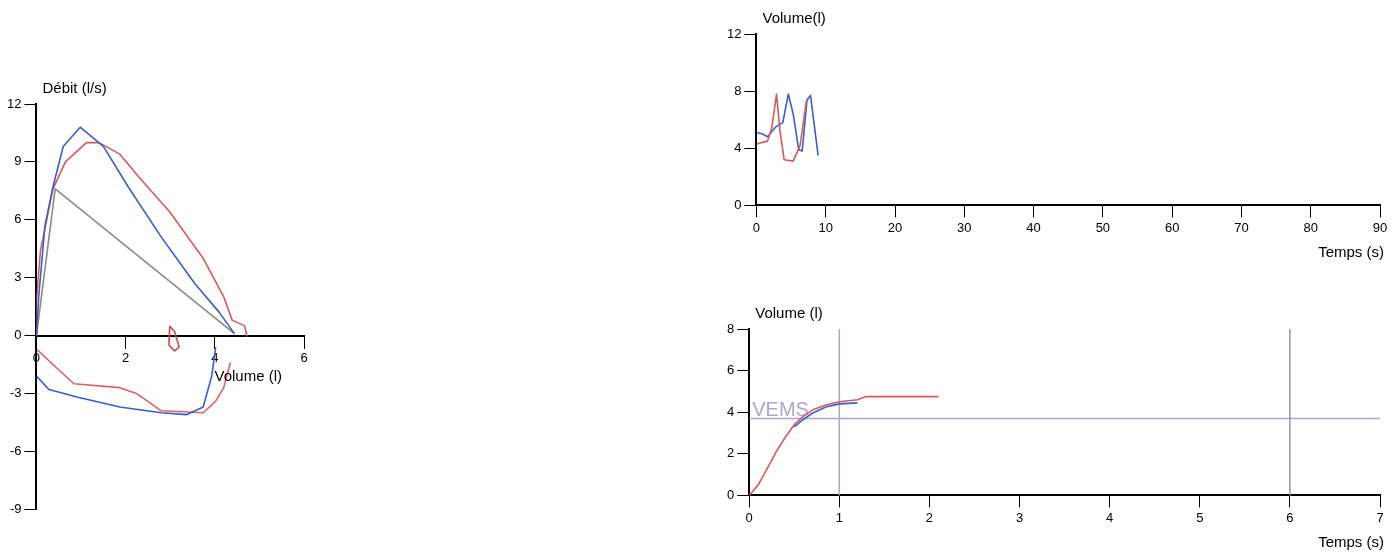  What do you see at coordinates (1241, 227) in the screenshot?
I see `x-tick-label: 70` at bounding box center [1241, 227].